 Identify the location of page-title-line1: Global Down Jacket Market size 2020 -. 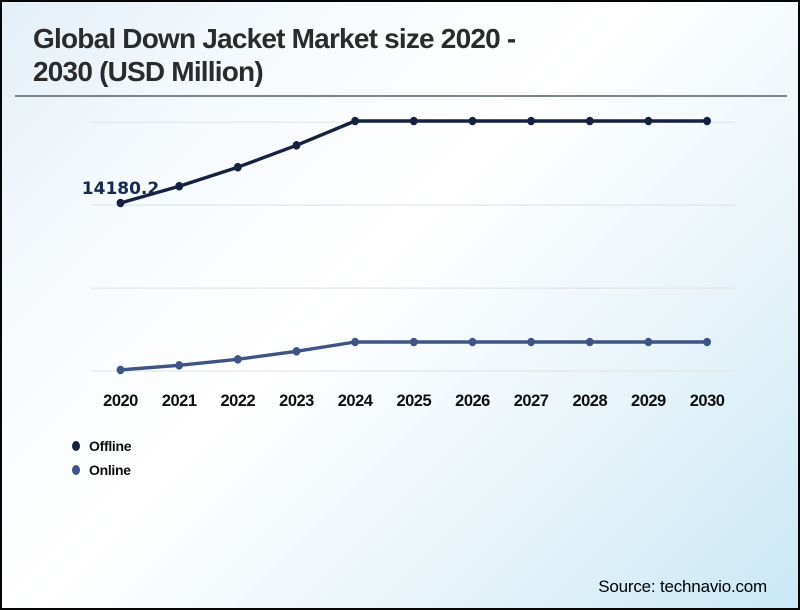
(274, 38).